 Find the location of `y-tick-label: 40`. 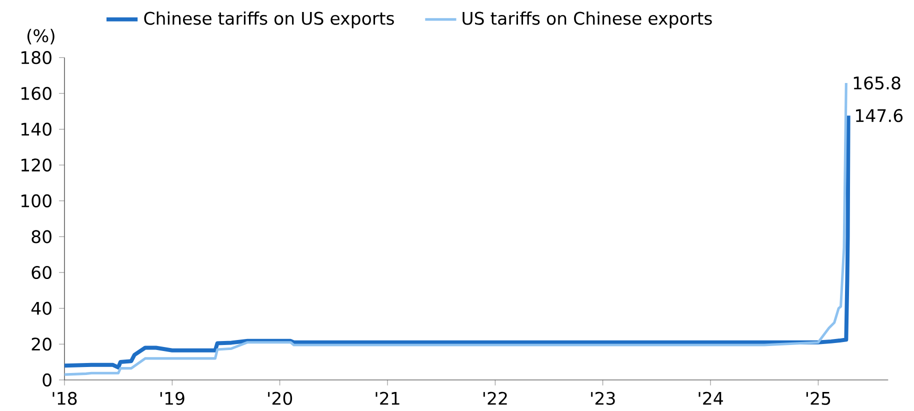

y-tick-label: 40 is located at coordinates (41, 308).